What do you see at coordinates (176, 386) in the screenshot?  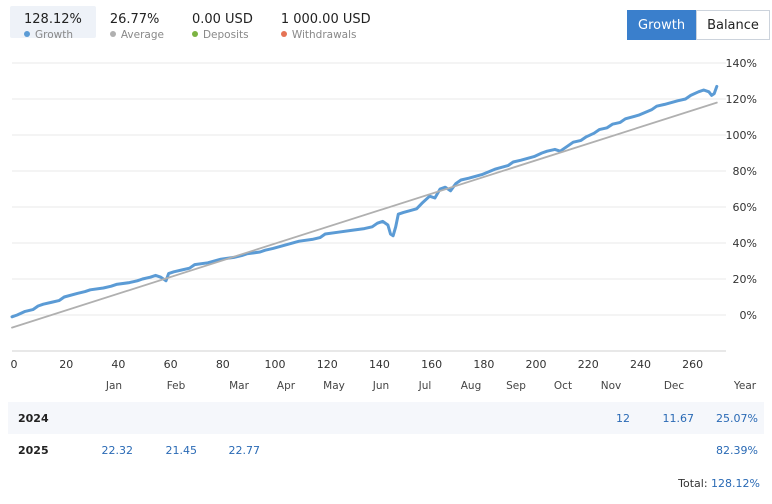 I see `month-label: Feb` at bounding box center [176, 386].